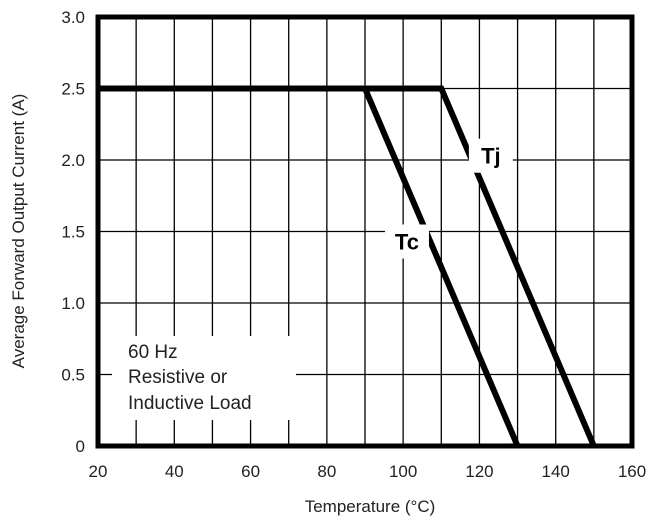  What do you see at coordinates (326, 471) in the screenshot?
I see `x-tick-label: 80` at bounding box center [326, 471].